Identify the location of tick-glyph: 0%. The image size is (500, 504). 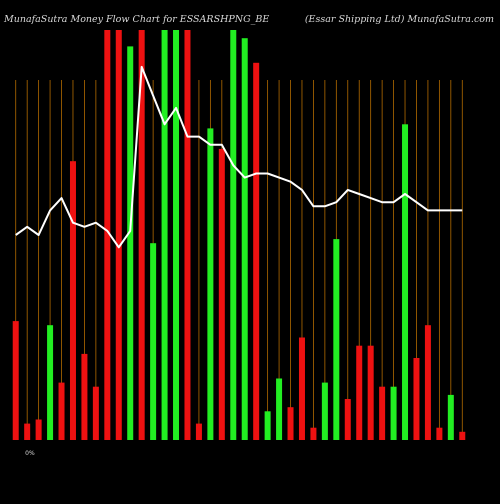
(30, 453).